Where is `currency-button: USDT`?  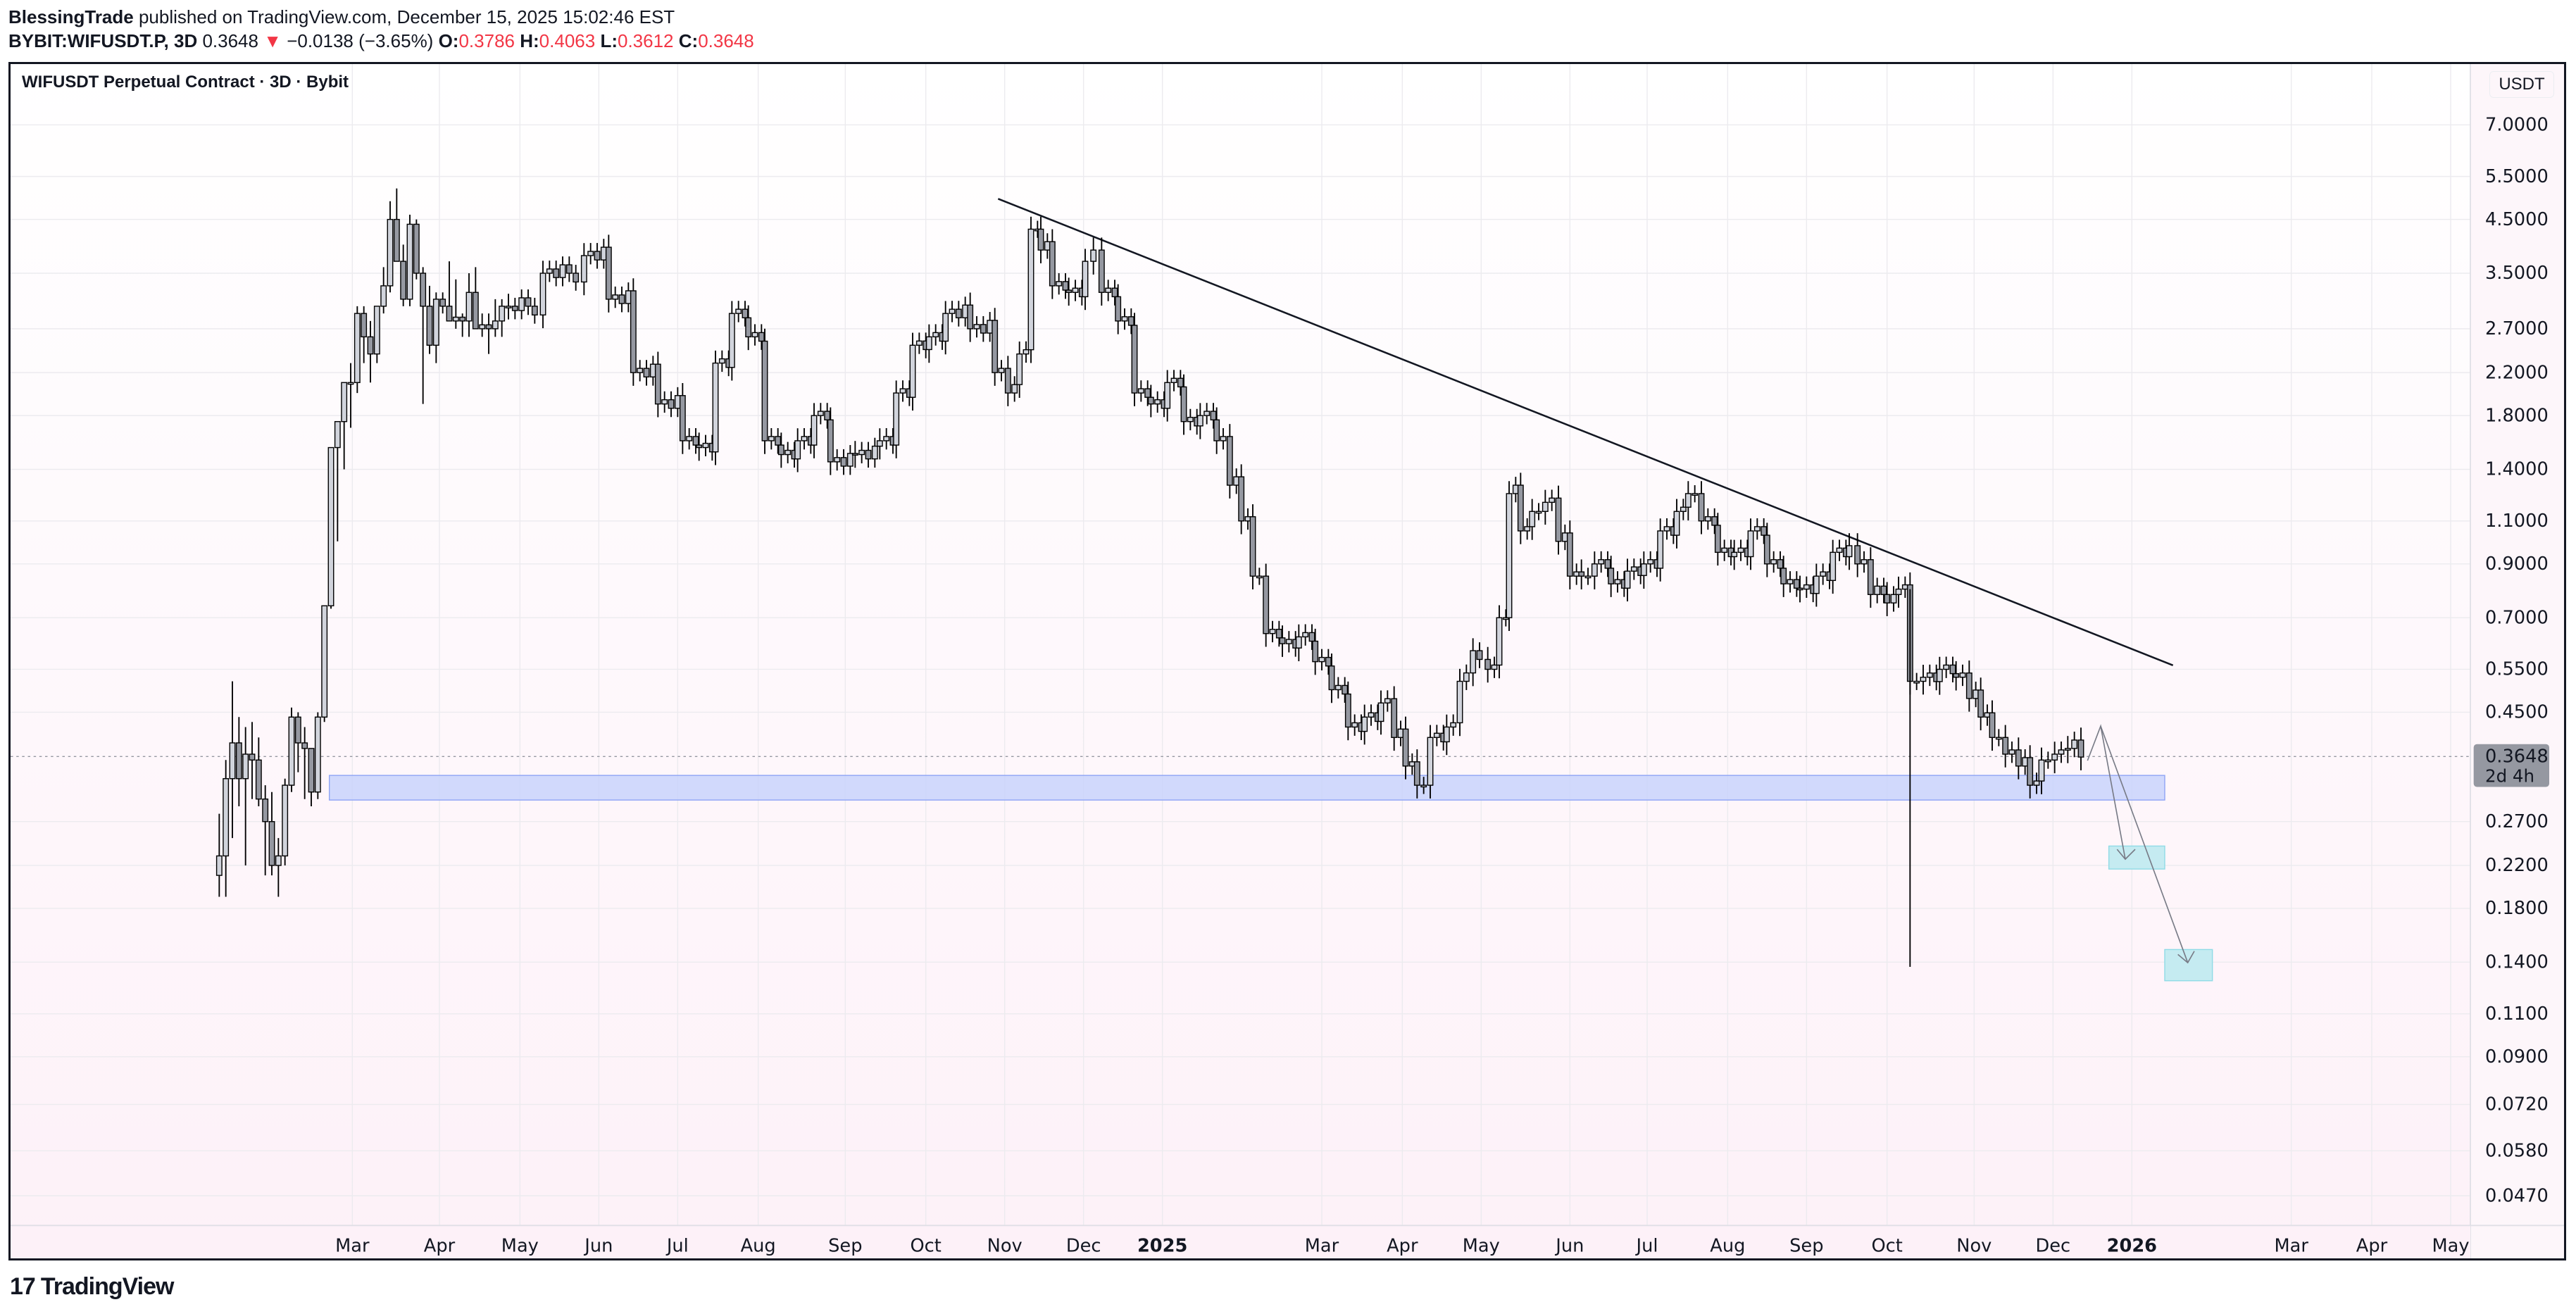 currency-button: USDT is located at coordinates (2521, 84).